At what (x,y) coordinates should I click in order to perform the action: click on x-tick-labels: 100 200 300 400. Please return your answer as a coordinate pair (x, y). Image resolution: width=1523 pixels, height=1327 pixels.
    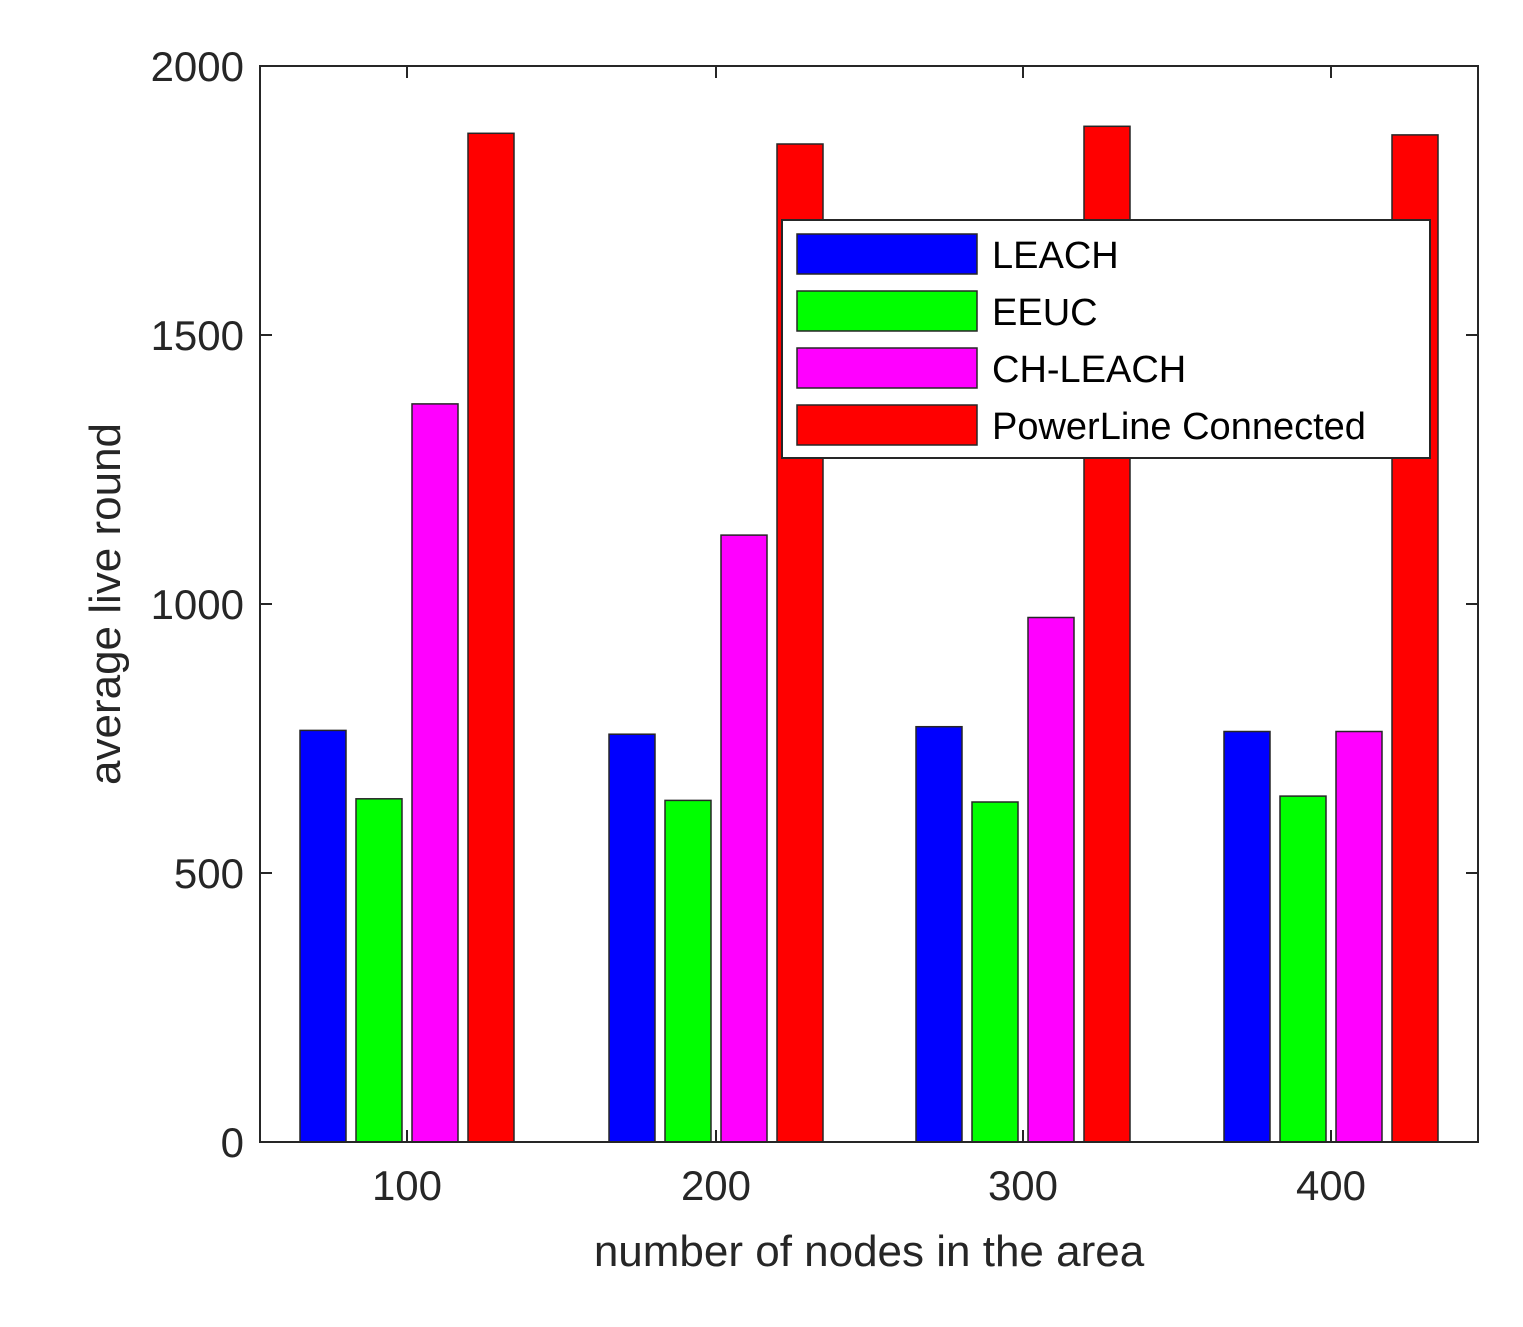
    Looking at the image, I should click on (869, 1185).